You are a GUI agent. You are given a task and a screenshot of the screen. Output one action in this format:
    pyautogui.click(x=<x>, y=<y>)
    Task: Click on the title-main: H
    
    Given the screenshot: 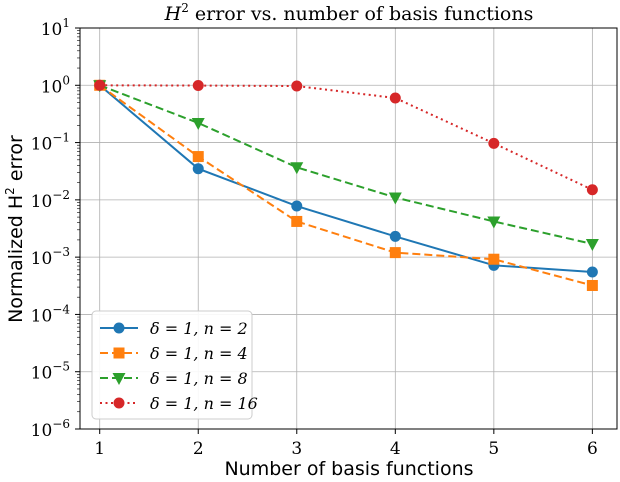 What is the action you would take?
    pyautogui.click(x=173, y=14)
    